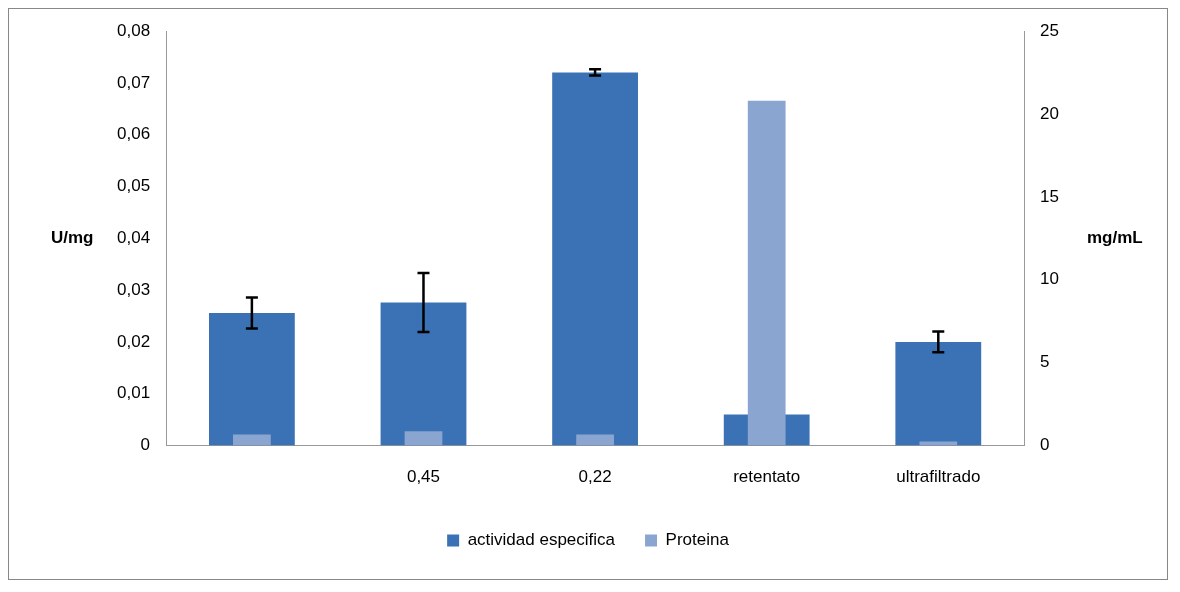 Image resolution: width=1180 pixels, height=592 pixels. What do you see at coordinates (938, 477) in the screenshot?
I see `x-tick-label: ultrafiltrado` at bounding box center [938, 477].